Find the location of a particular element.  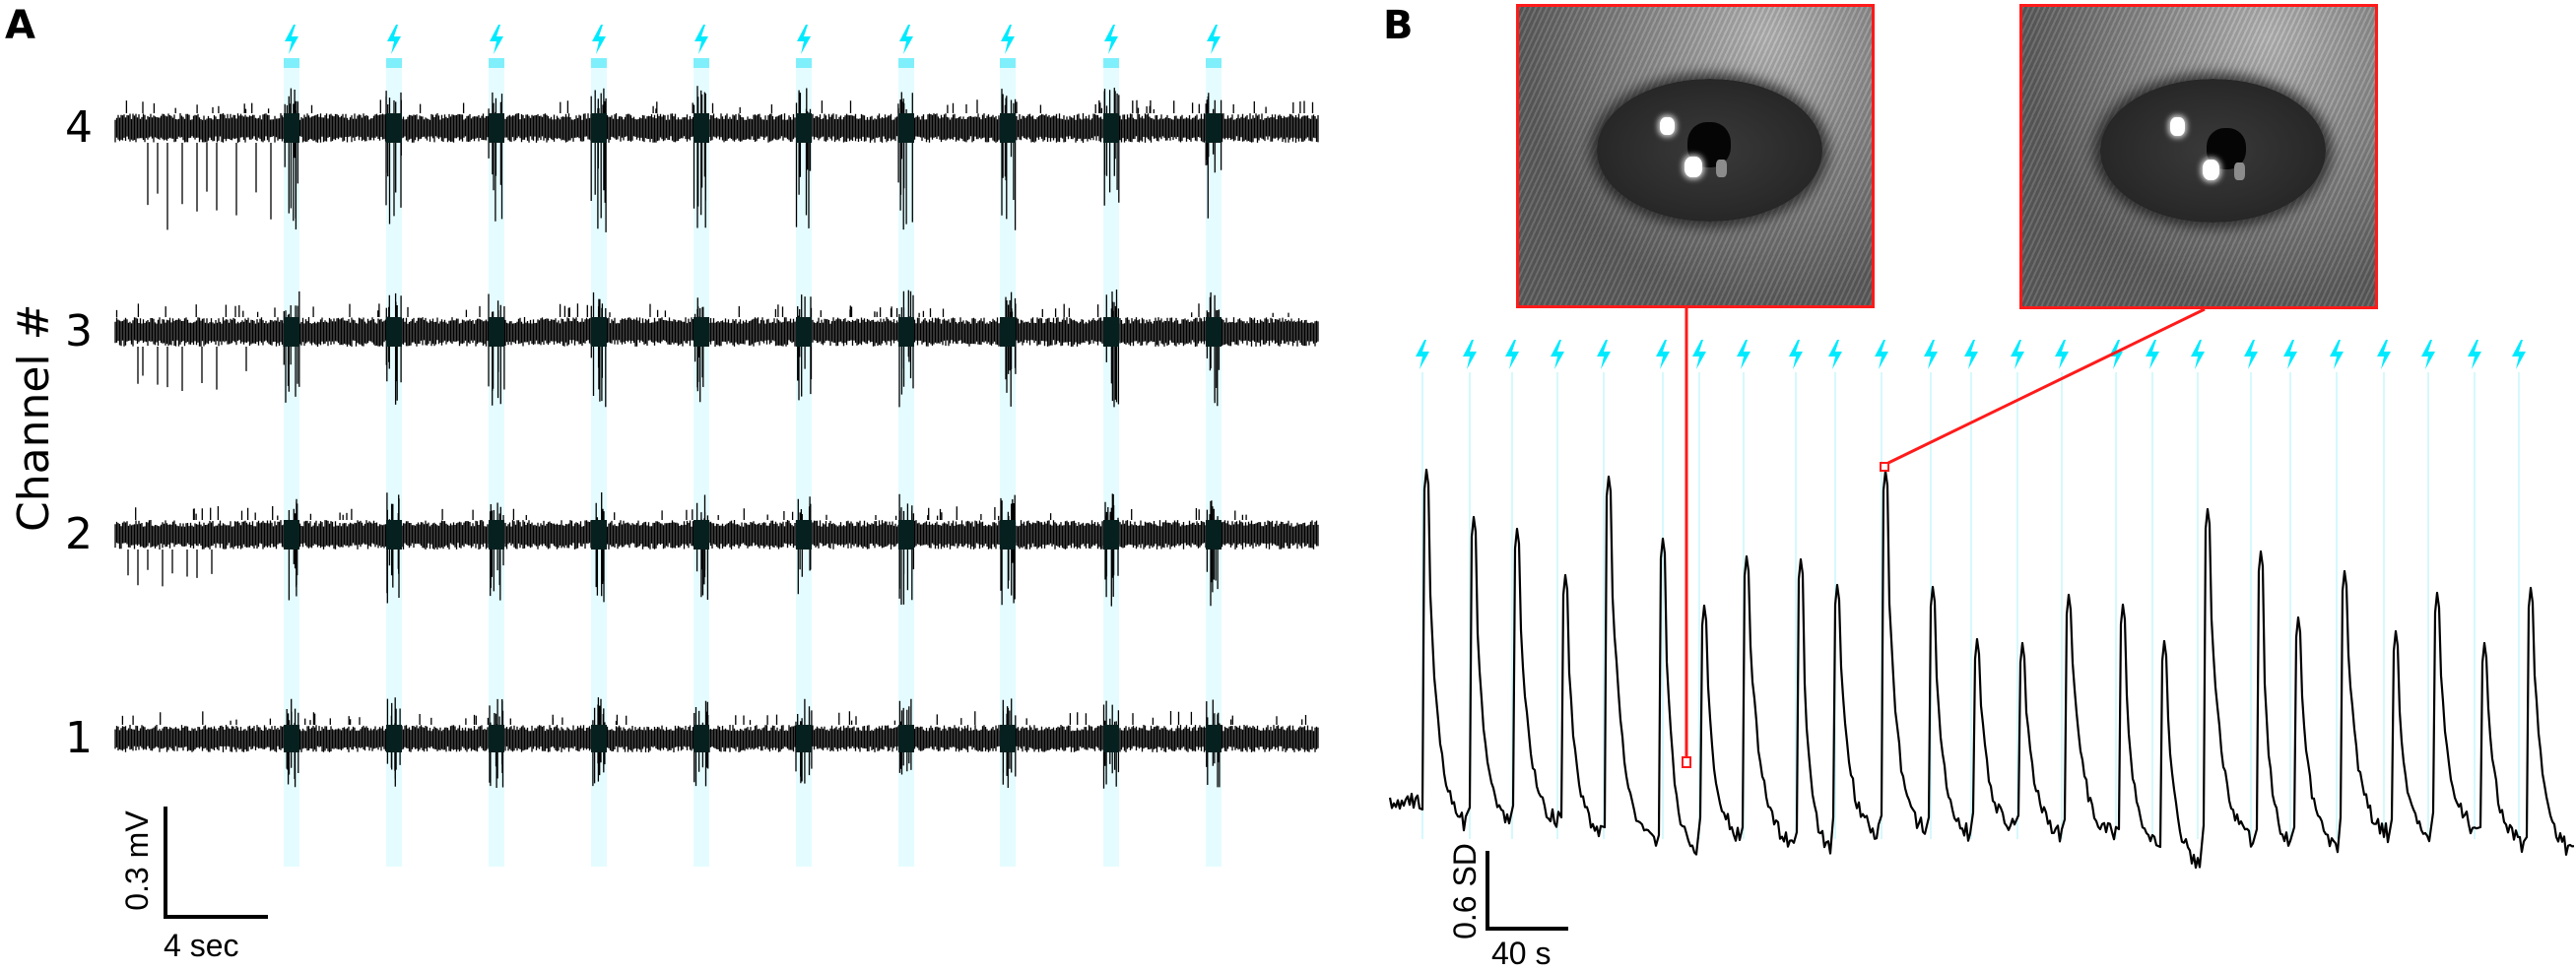

eye-image-baseline is located at coordinates (1696, 156).